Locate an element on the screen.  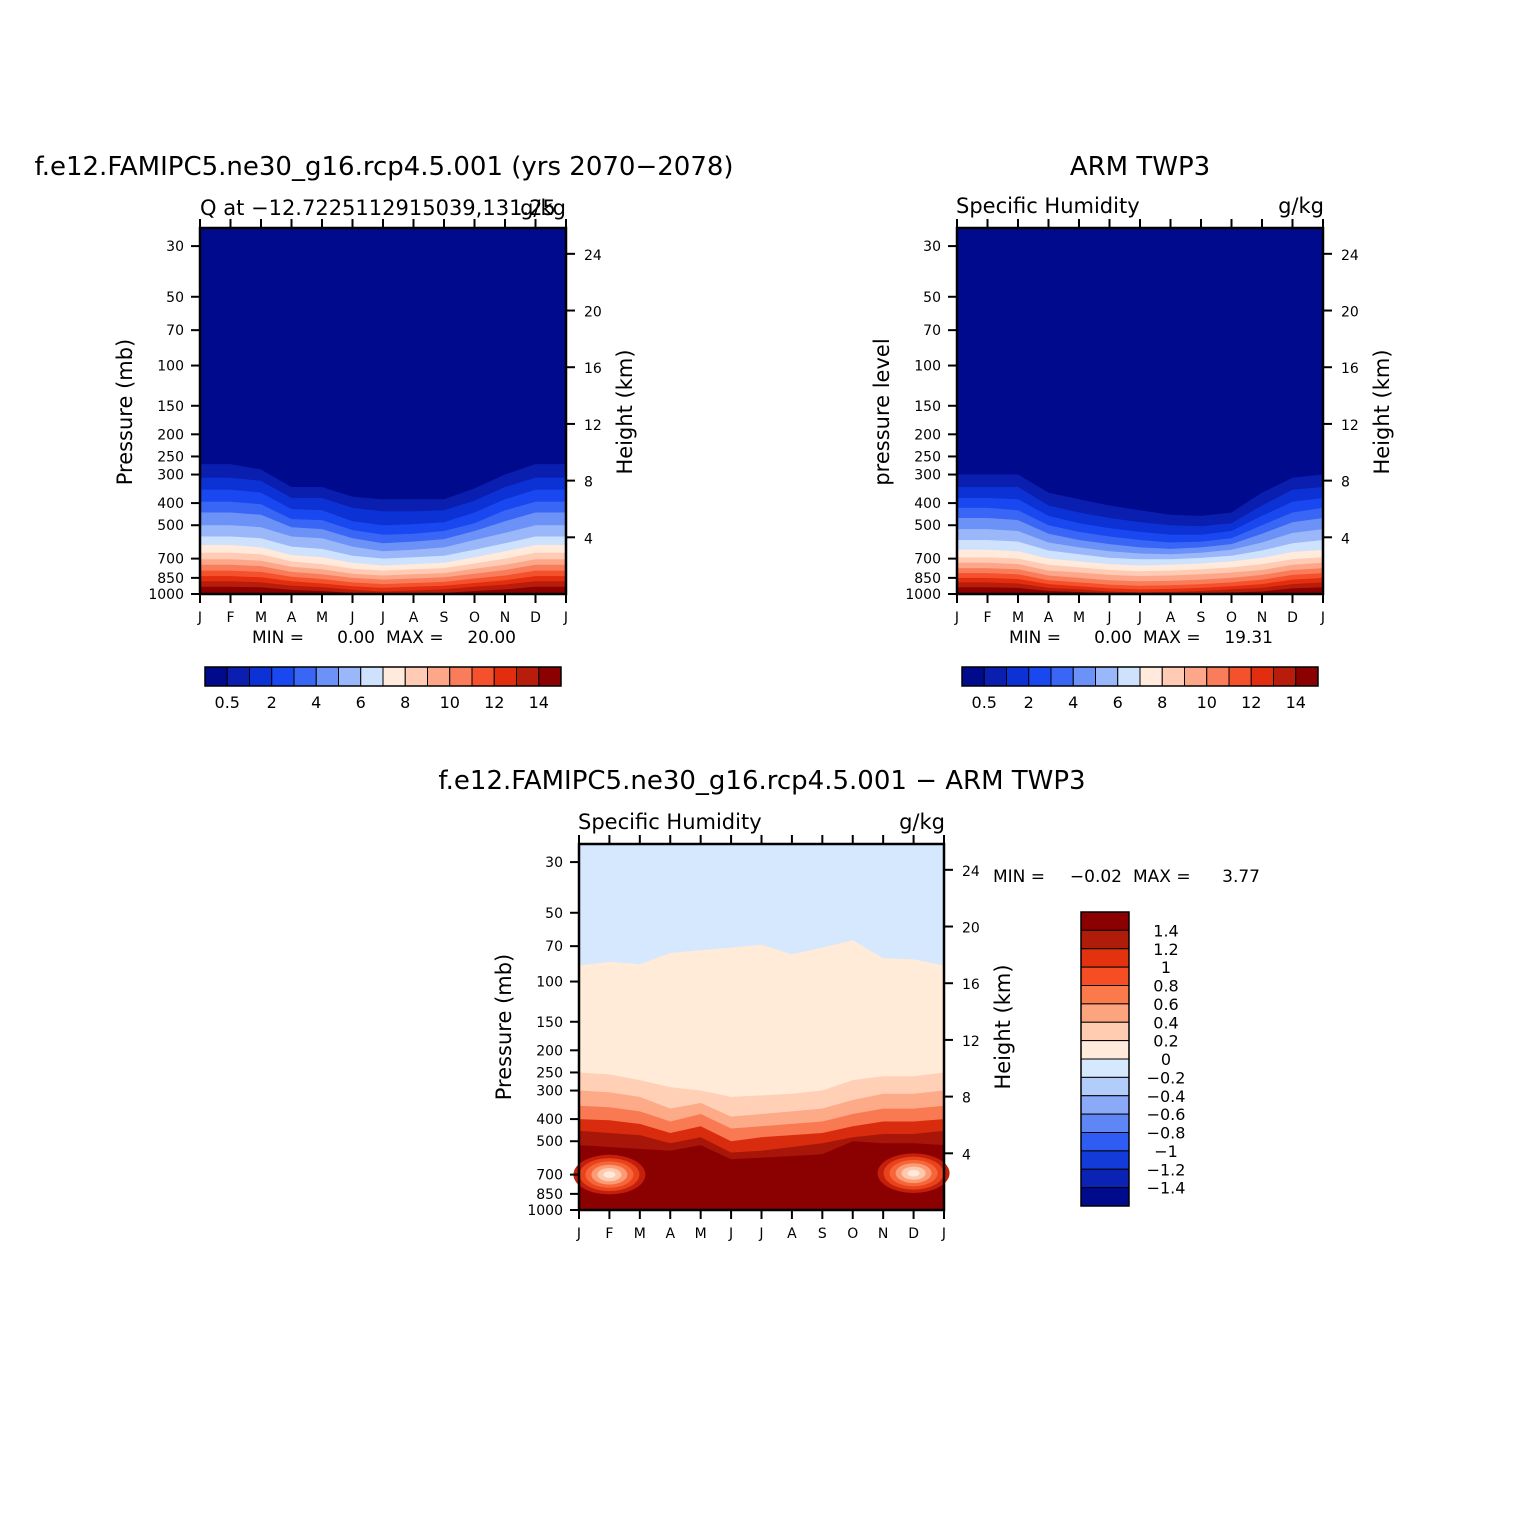
colorbar-label: 0.2 is located at coordinates (1165, 1041).